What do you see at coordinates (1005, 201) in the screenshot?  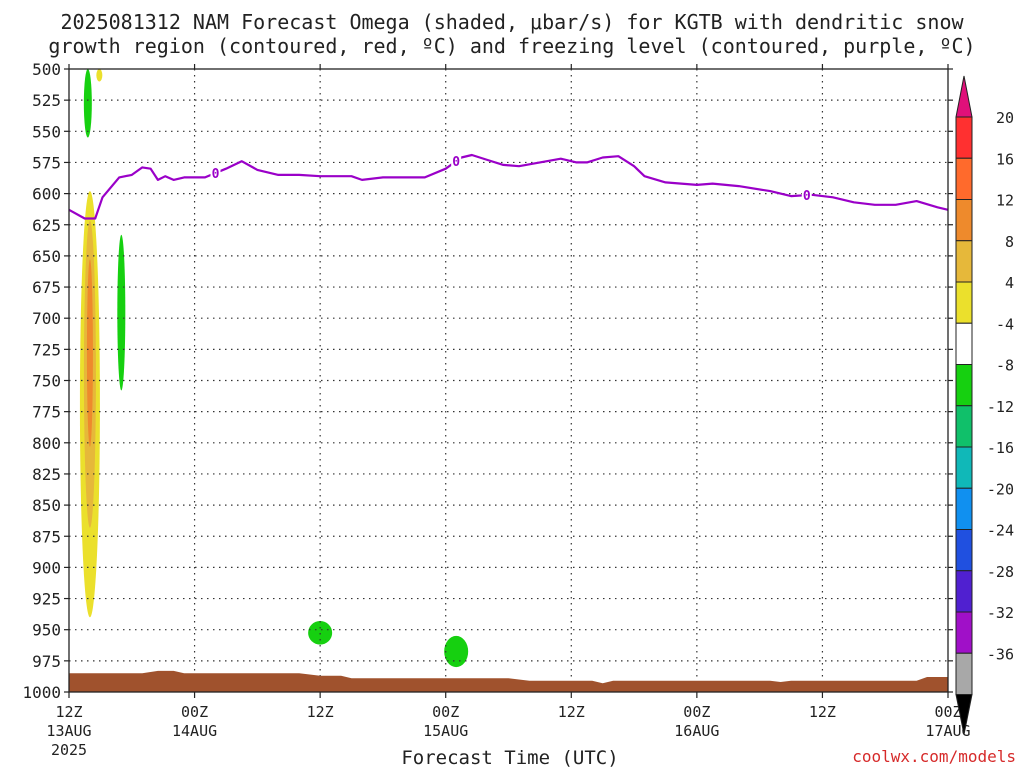 I see `colorbar-label: 12` at bounding box center [1005, 201].